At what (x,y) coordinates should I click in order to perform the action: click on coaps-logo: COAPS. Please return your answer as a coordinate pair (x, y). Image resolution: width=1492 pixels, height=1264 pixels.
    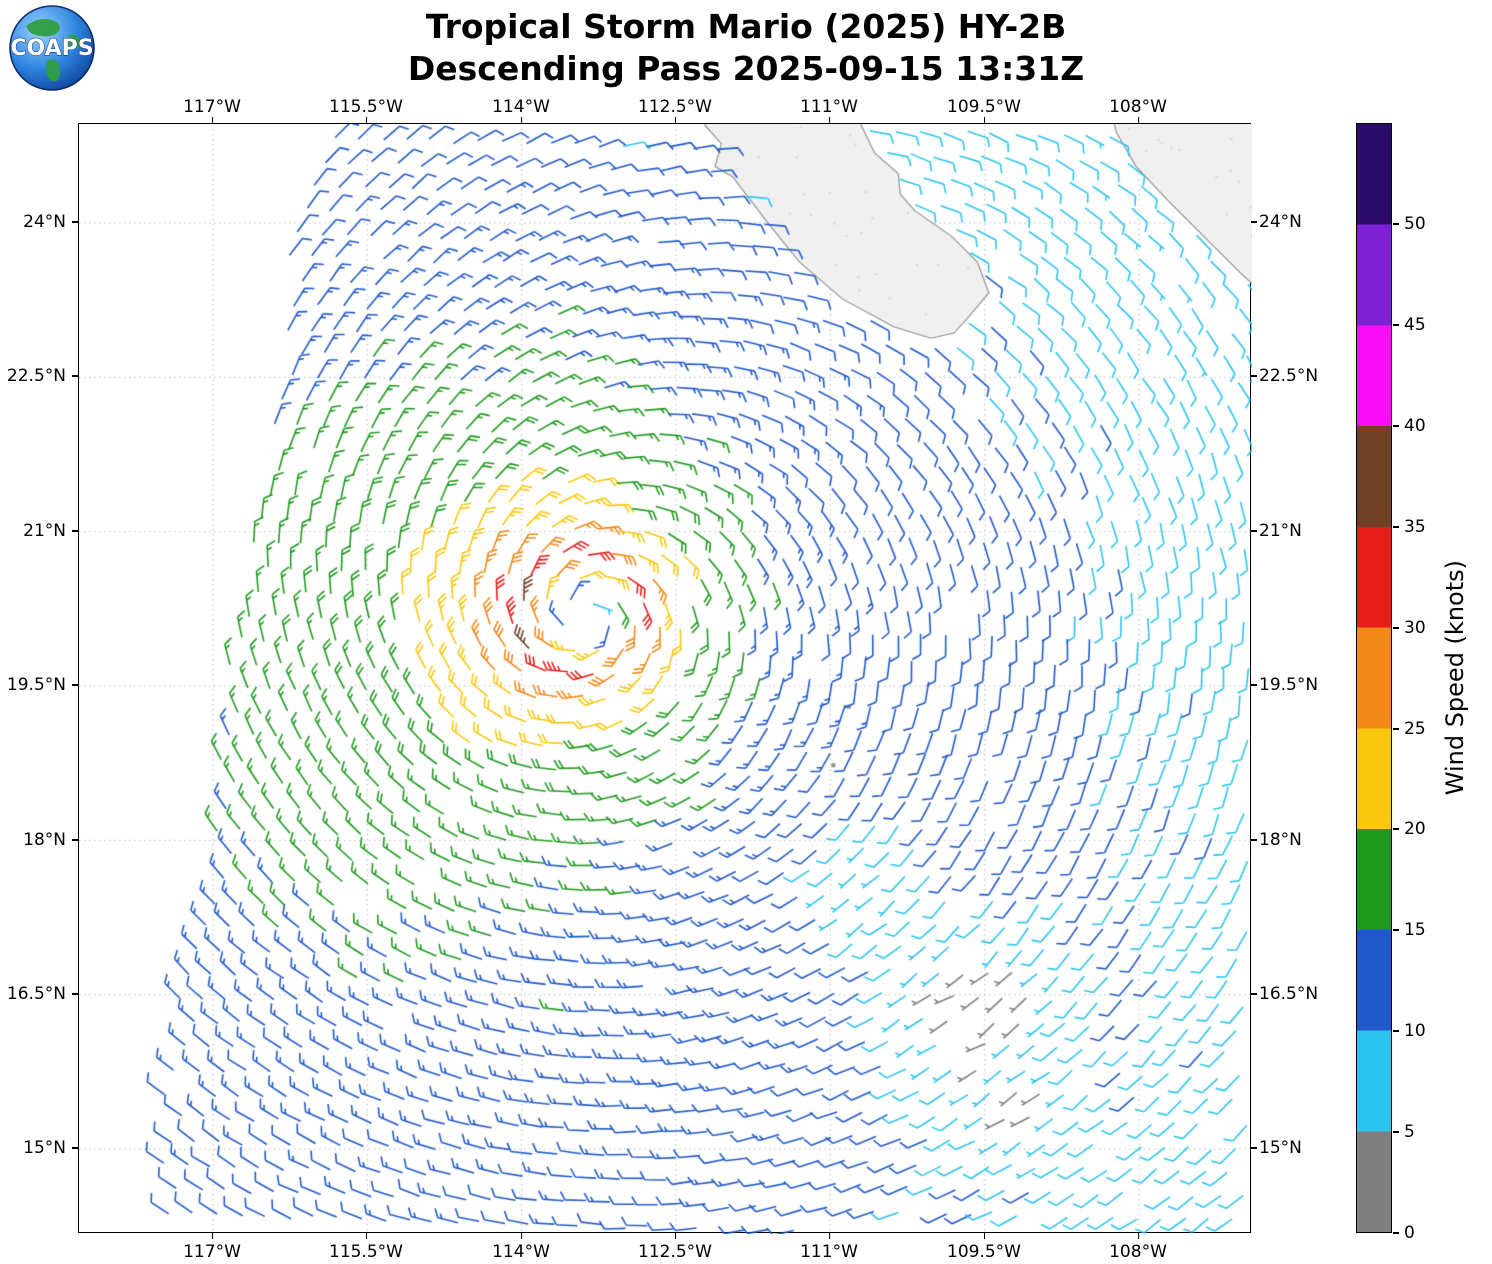
    Looking at the image, I should click on (52, 48).